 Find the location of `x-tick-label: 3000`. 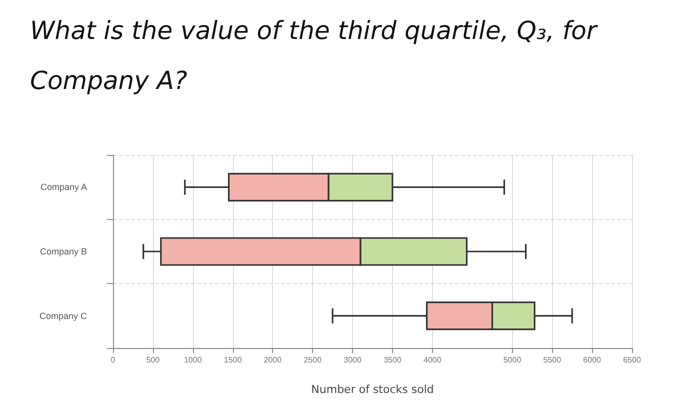

x-tick-label: 3000 is located at coordinates (353, 360).